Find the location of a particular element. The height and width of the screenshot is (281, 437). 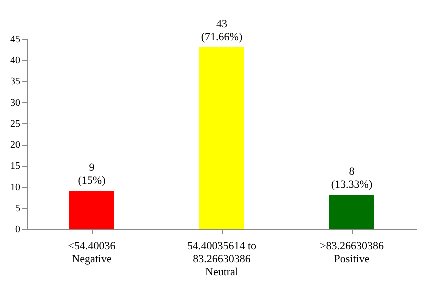

y-tick-label: 45 is located at coordinates (15, 40).